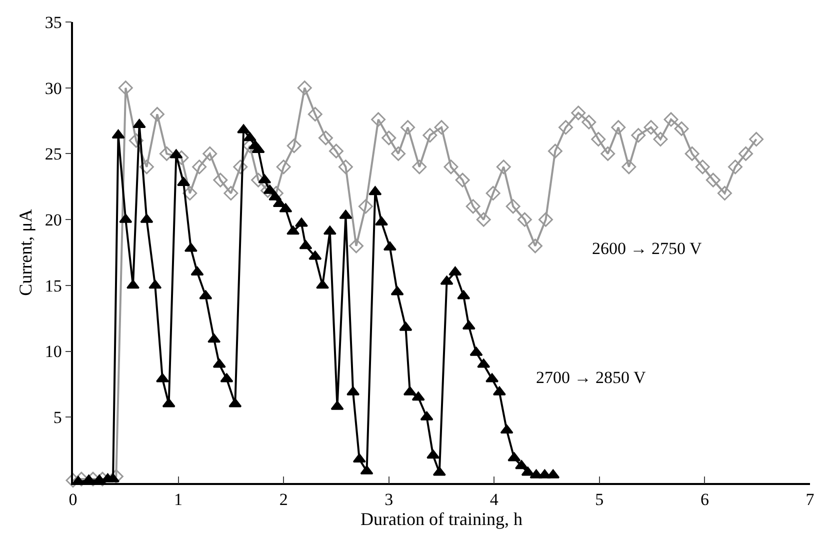 The height and width of the screenshot is (540, 824). What do you see at coordinates (647, 248) in the screenshot?
I see `text: 2600 → 2750 V` at bounding box center [647, 248].